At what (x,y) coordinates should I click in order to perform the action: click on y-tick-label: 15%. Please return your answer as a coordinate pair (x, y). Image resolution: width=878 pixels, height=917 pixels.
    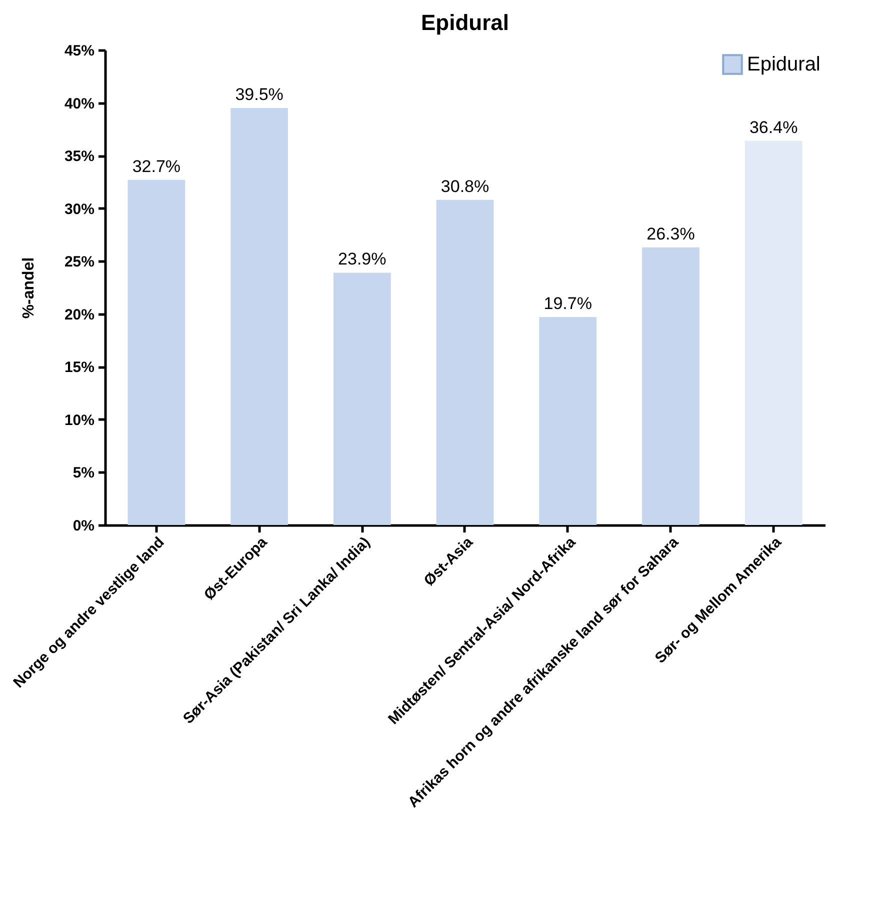
    Looking at the image, I should click on (79, 367).